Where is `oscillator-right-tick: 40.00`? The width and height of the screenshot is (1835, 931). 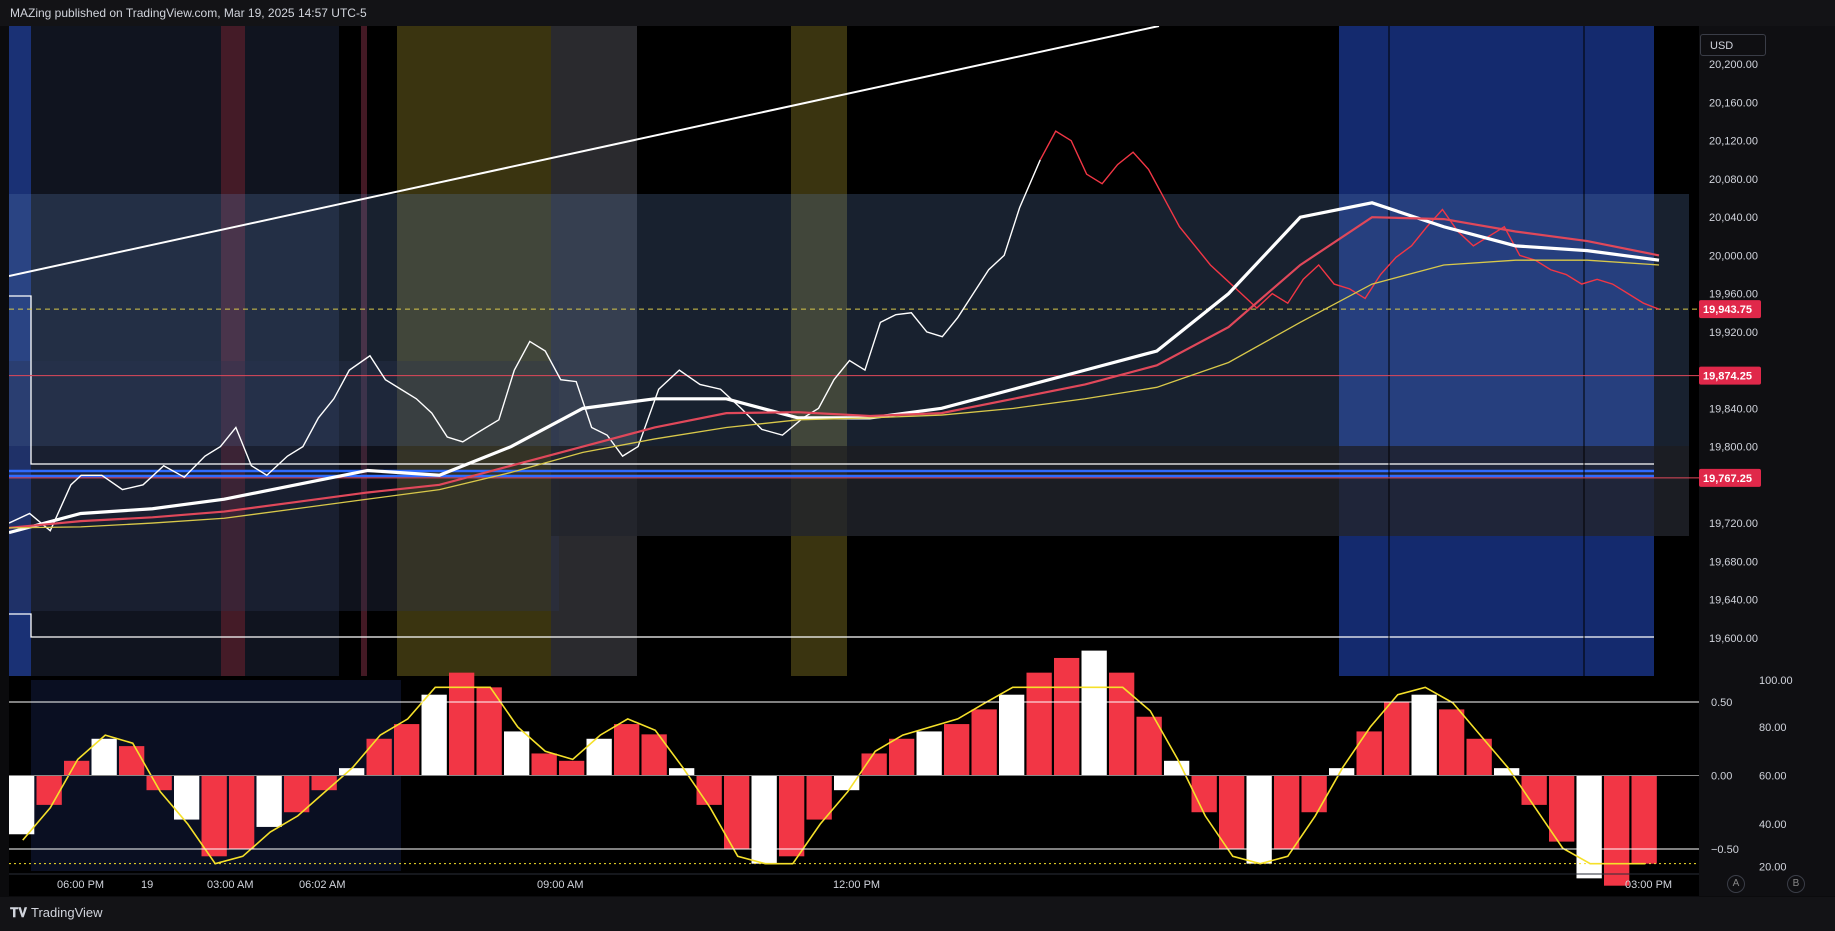 oscillator-right-tick: 40.00 is located at coordinates (1773, 825).